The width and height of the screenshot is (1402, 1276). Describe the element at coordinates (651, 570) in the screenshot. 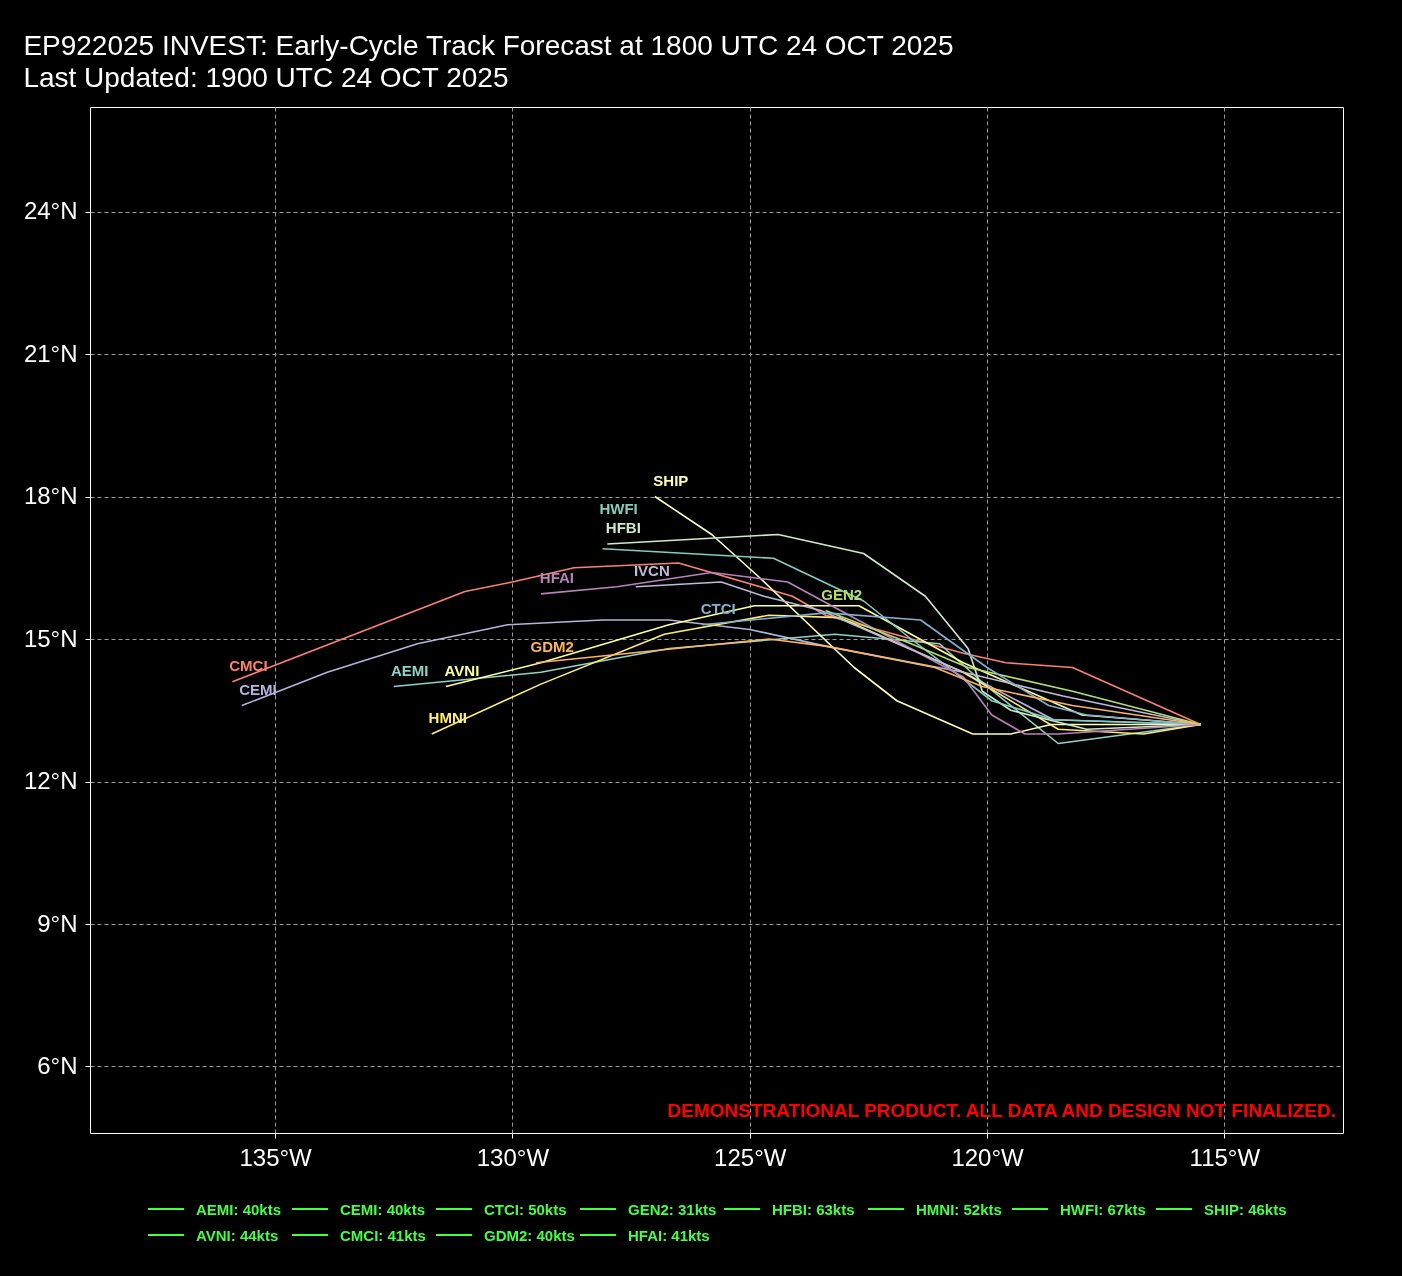

I see `series-label: IVCN` at that location.